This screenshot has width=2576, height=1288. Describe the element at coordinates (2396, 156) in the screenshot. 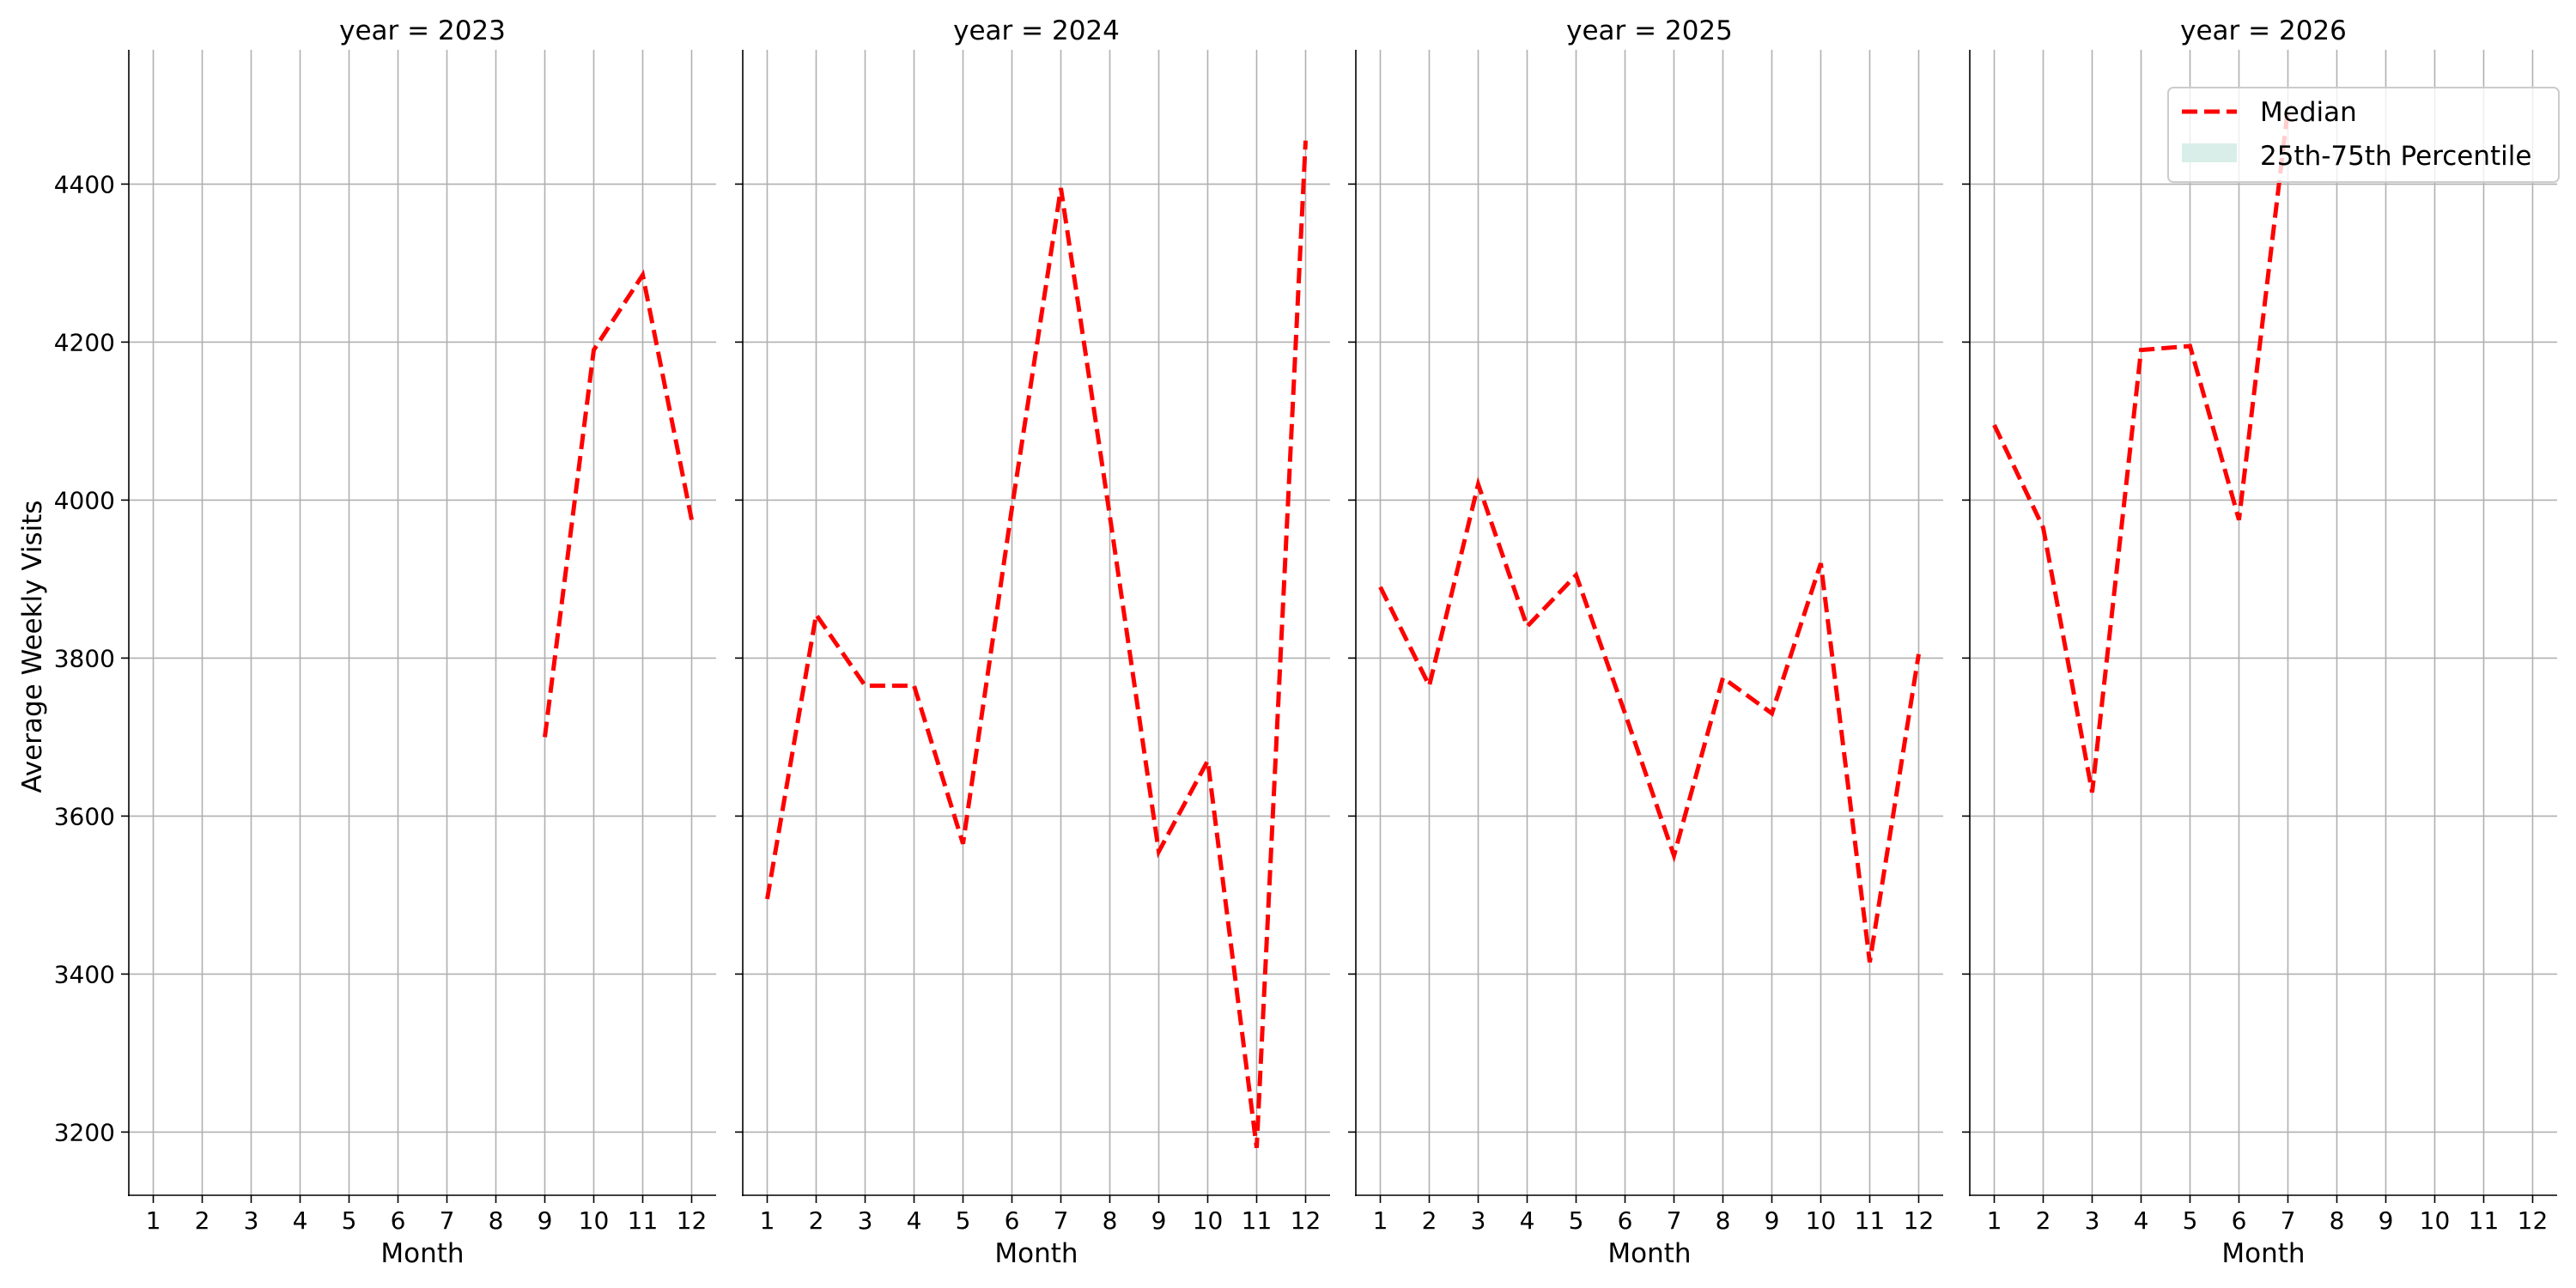

I see `legend-percentile-label: 25th-75th Percentile` at that location.